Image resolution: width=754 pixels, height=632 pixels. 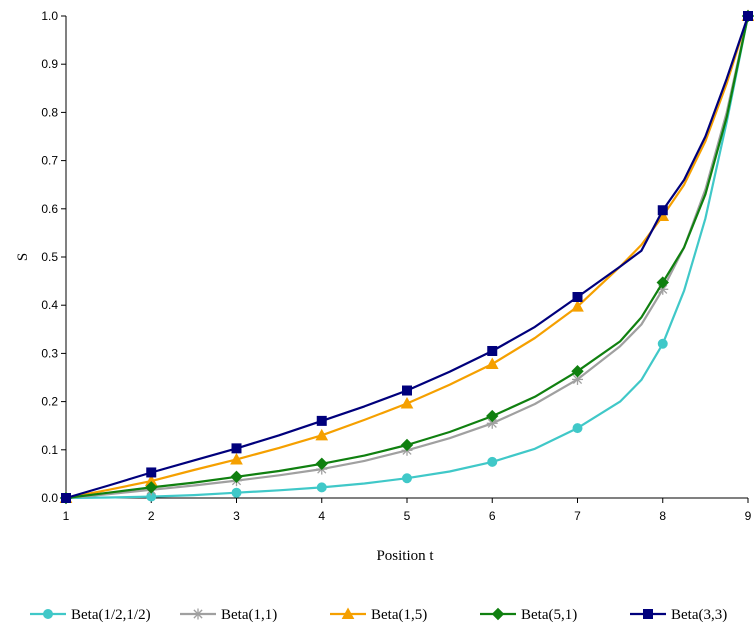 What do you see at coordinates (699, 615) in the screenshot?
I see `legend-label: Beta(3,3)` at bounding box center [699, 615].